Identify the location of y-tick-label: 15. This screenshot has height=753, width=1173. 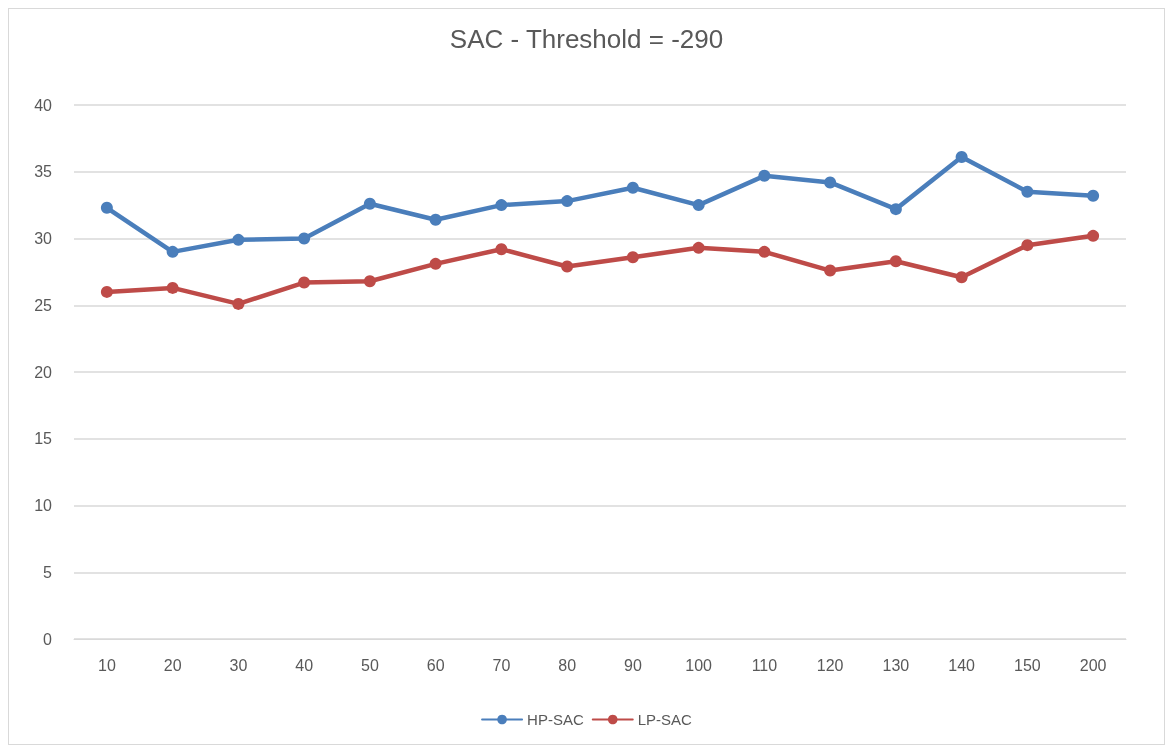
(43, 439).